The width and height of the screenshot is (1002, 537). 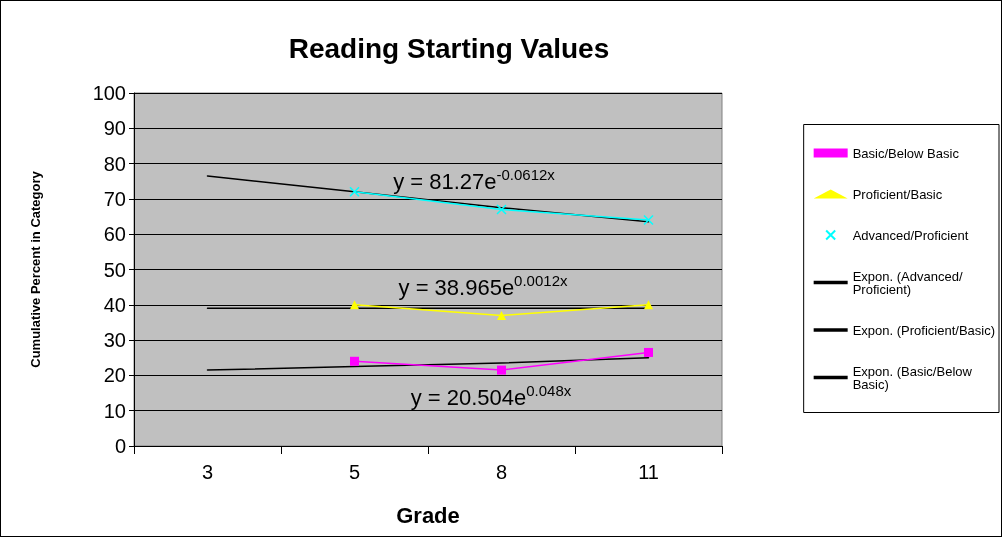 I want to click on y-tick-label: 80, so click(x=114, y=163).